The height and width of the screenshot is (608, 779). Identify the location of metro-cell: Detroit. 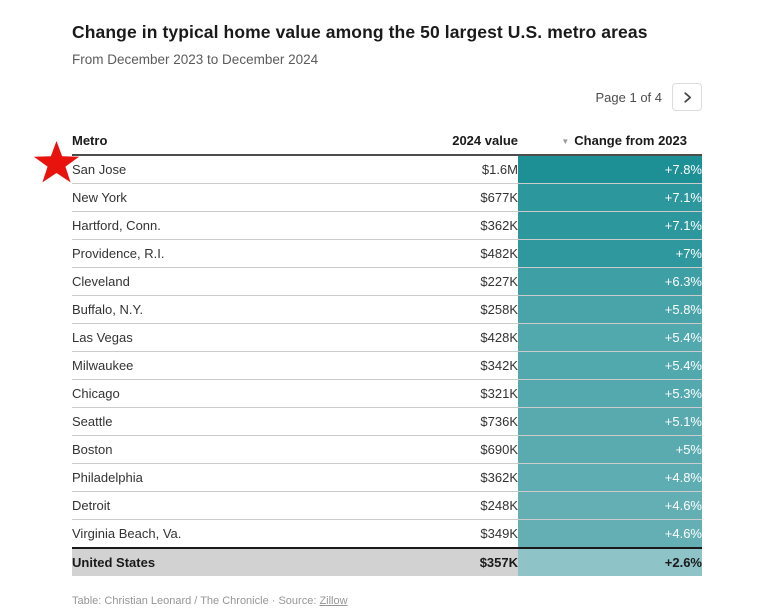
(214, 505).